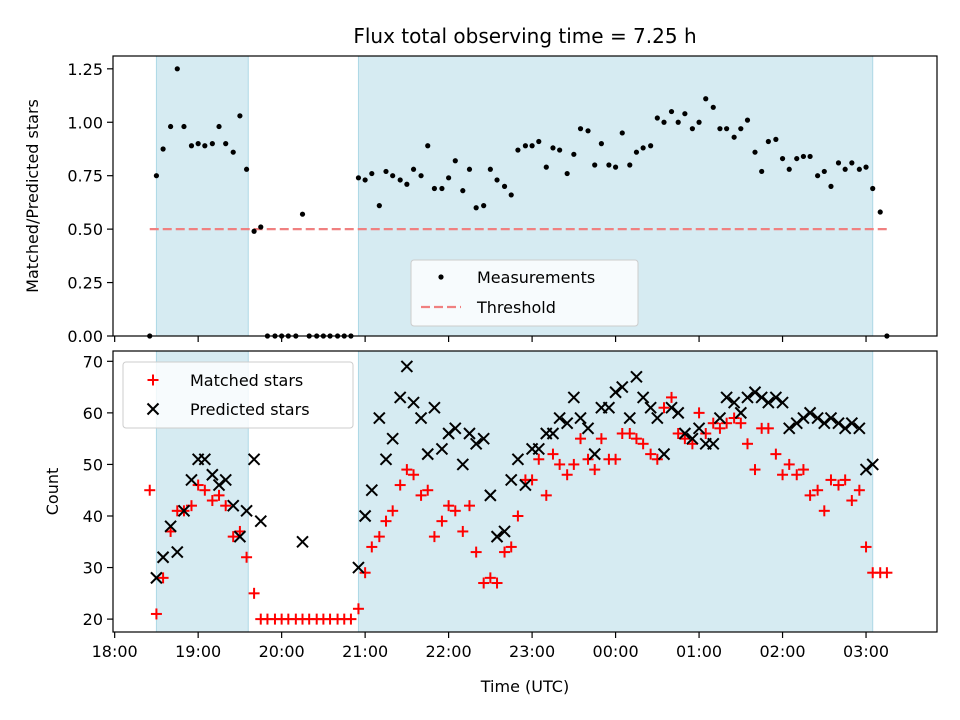 Image resolution: width=960 pixels, height=720 pixels. What do you see at coordinates (85, 336) in the screenshot?
I see `y-tick-label: 0.00` at bounding box center [85, 336].